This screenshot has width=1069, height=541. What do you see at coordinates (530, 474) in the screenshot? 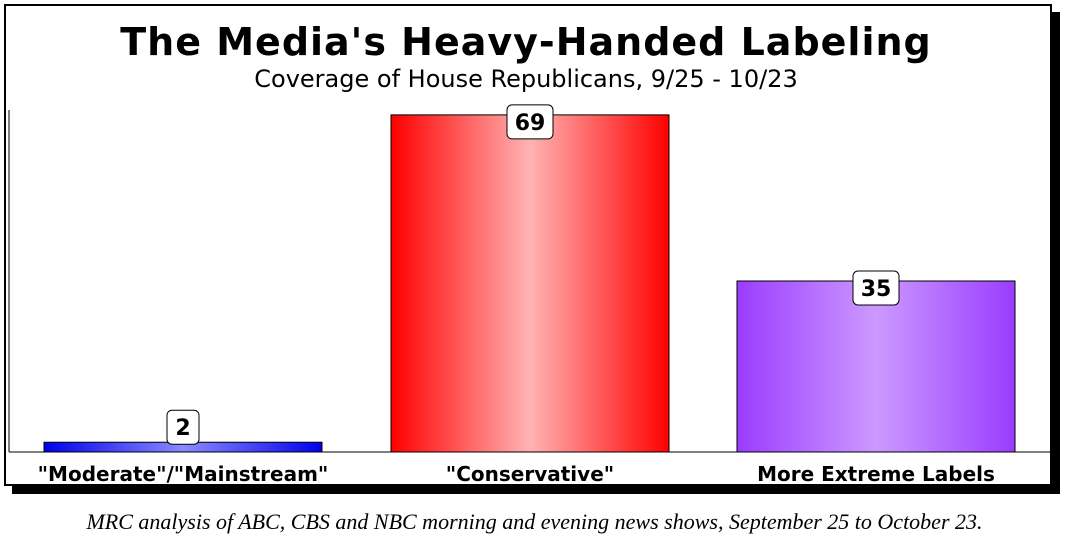
I see `category-label-1: "Conservative"` at bounding box center [530, 474].